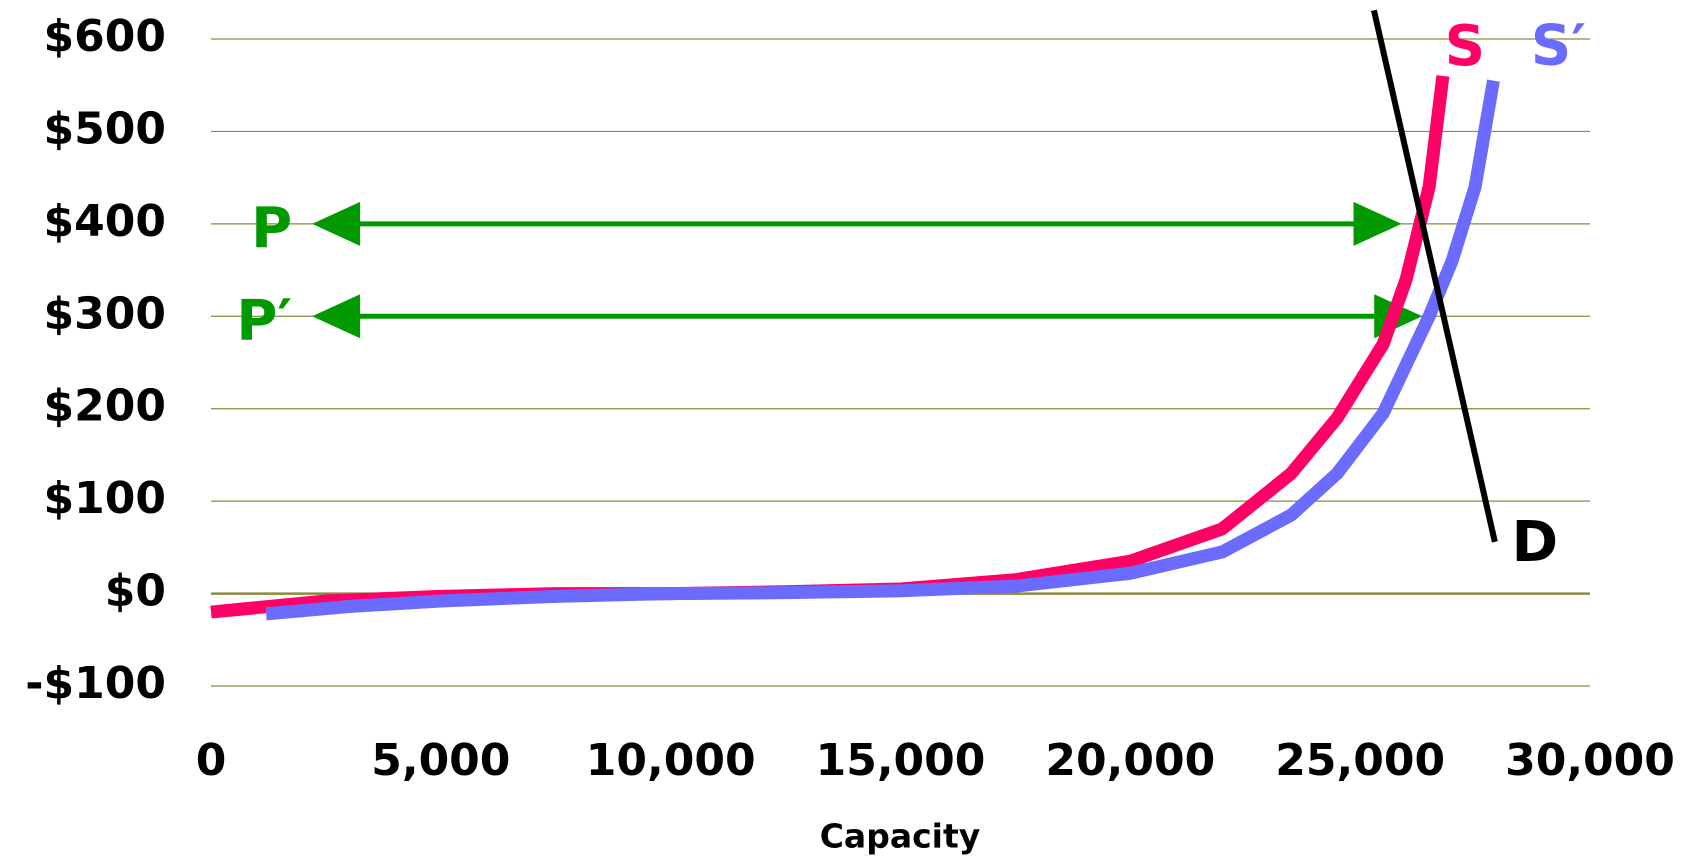 The image size is (1687, 856). Describe the element at coordinates (135, 591) in the screenshot. I see `y-tick-label: $0` at that location.